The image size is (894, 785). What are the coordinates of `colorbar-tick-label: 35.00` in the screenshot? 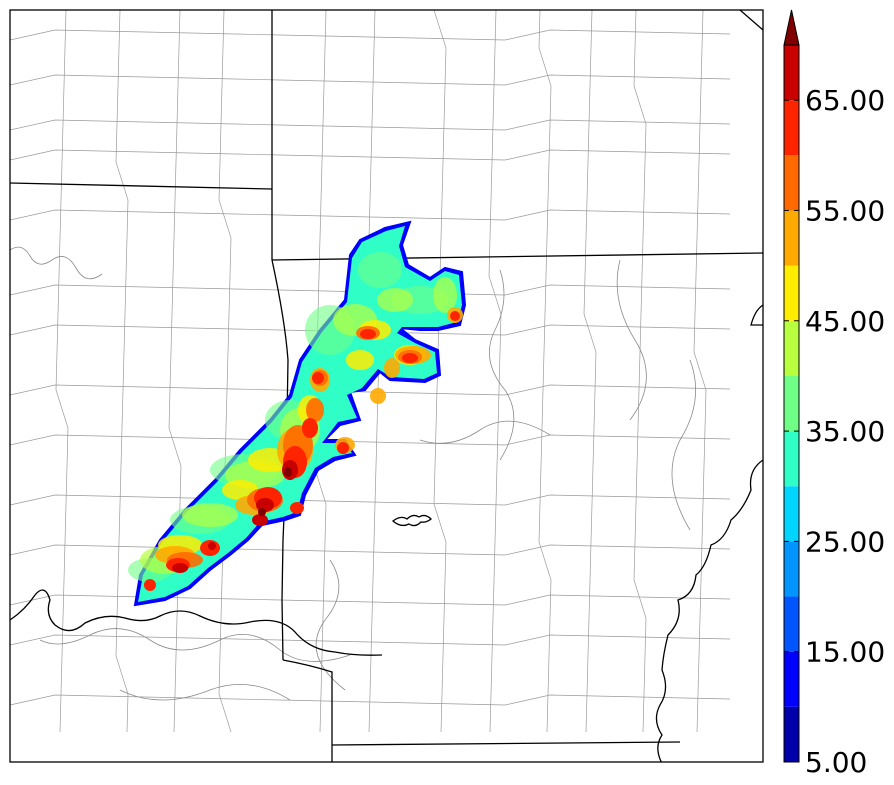 It's located at (845, 431).